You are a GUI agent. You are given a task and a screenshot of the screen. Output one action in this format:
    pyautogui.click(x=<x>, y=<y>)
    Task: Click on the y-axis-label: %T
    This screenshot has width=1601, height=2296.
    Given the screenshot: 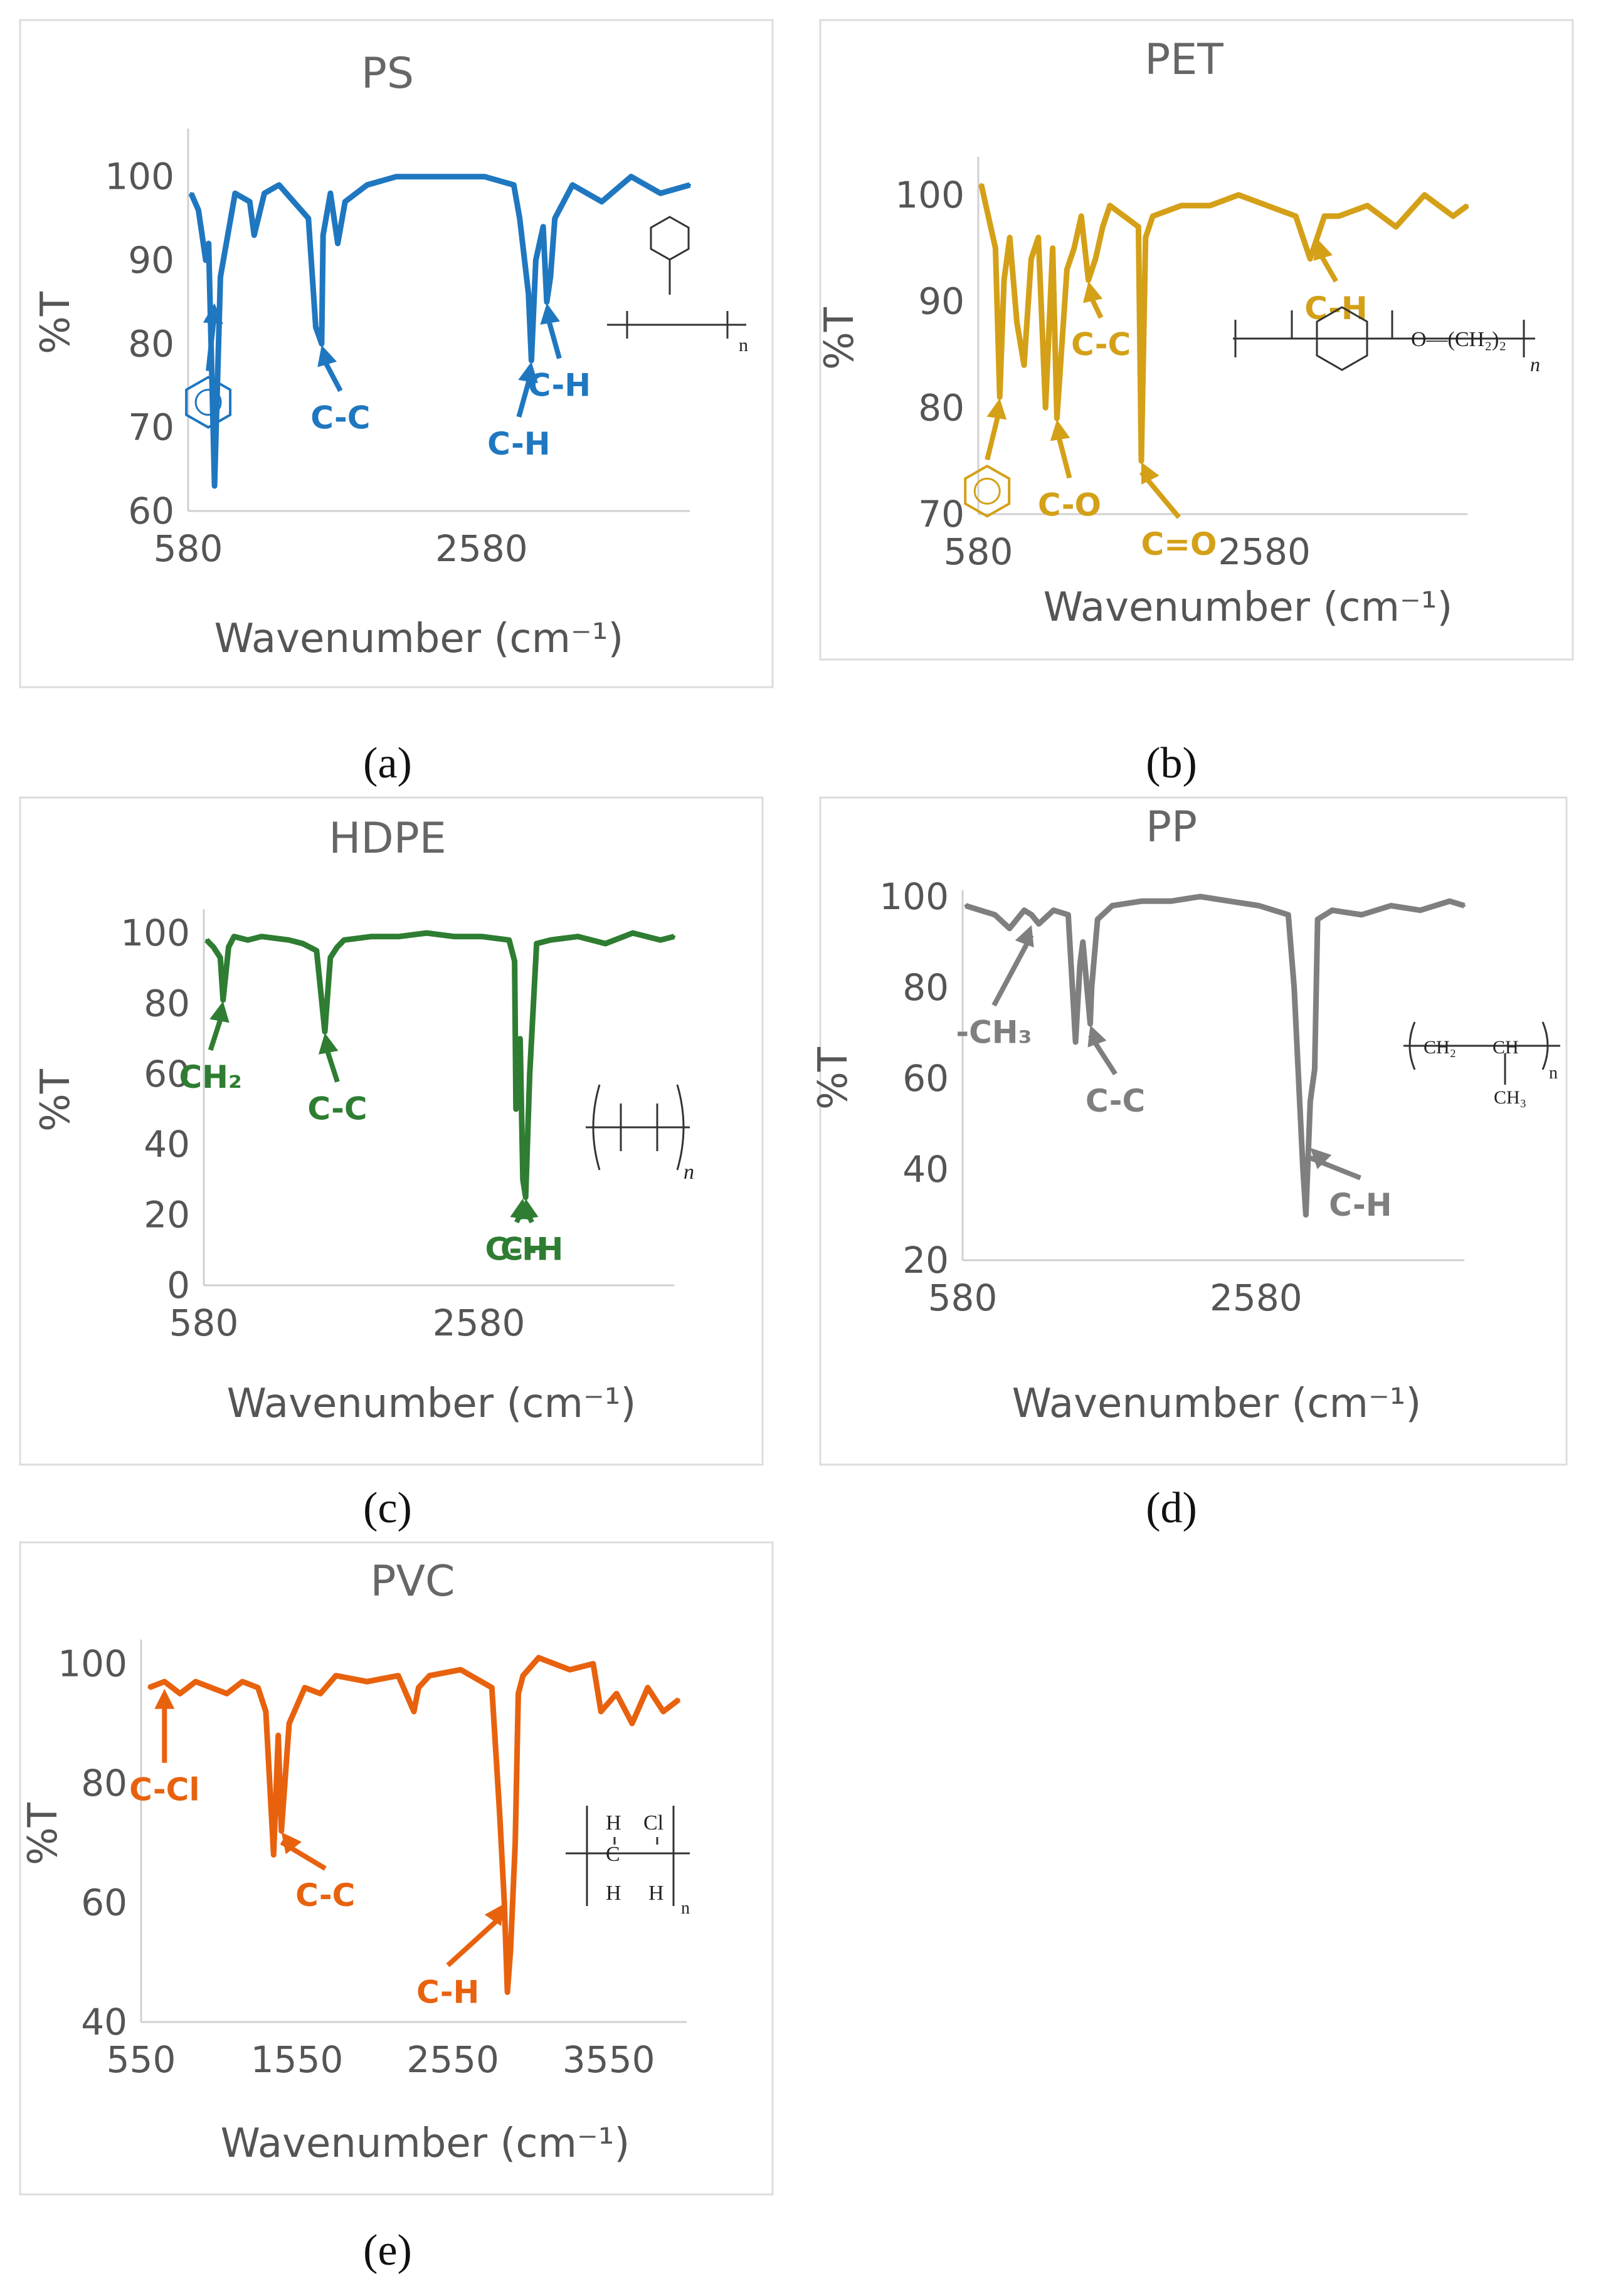 What is the action you would take?
    pyautogui.click(x=56, y=1100)
    